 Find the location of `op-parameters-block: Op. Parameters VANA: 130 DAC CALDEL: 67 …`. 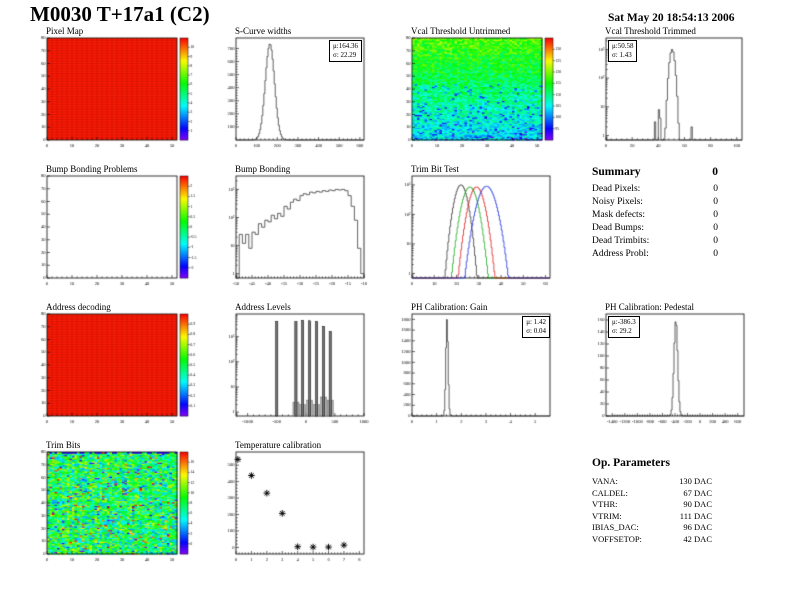

op-parameters-block: Op. Parameters VANA: 130 DAC CALDEL: 67 … is located at coordinates (652, 501).